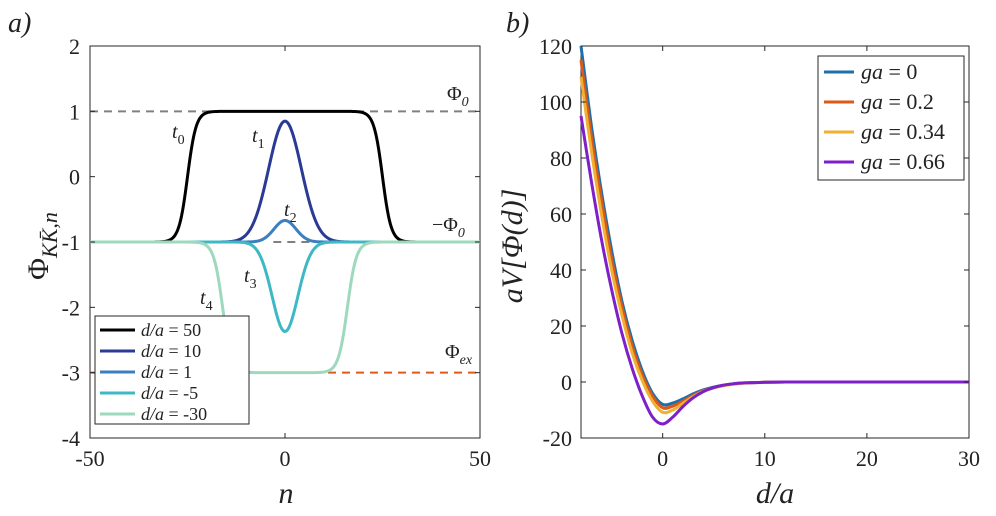 The width and height of the screenshot is (996, 516). What do you see at coordinates (765, 458) in the screenshot?
I see `x-tick-label-b: 10` at bounding box center [765, 458].